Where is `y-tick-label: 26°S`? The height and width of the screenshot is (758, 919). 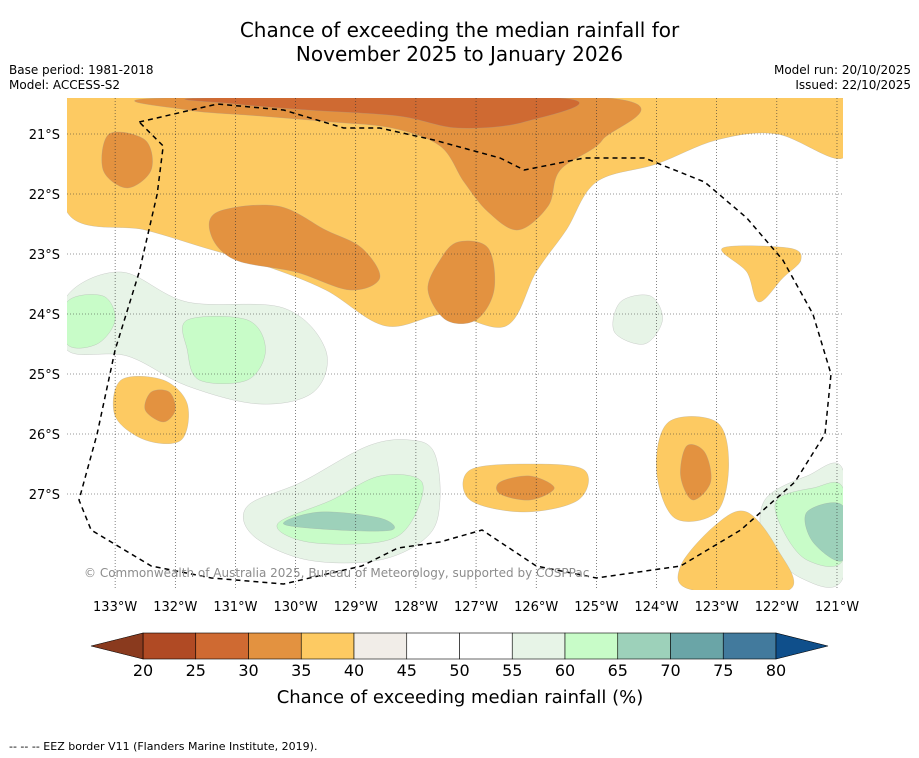
y-tick-label: 26°S is located at coordinates (44, 435).